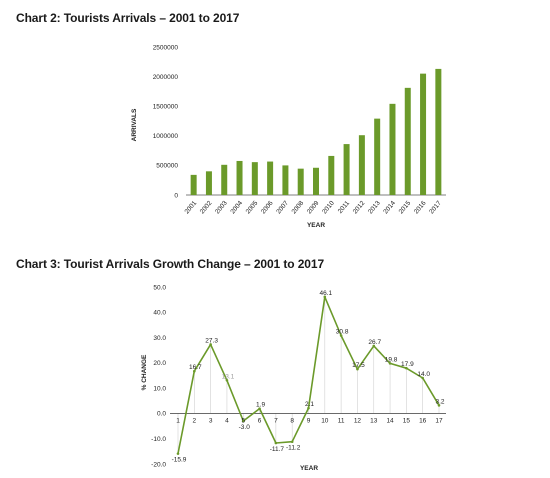 This screenshot has height=478, width=550. Describe the element at coordinates (325, 420) in the screenshot. I see `x-tick-label: 10` at that location.